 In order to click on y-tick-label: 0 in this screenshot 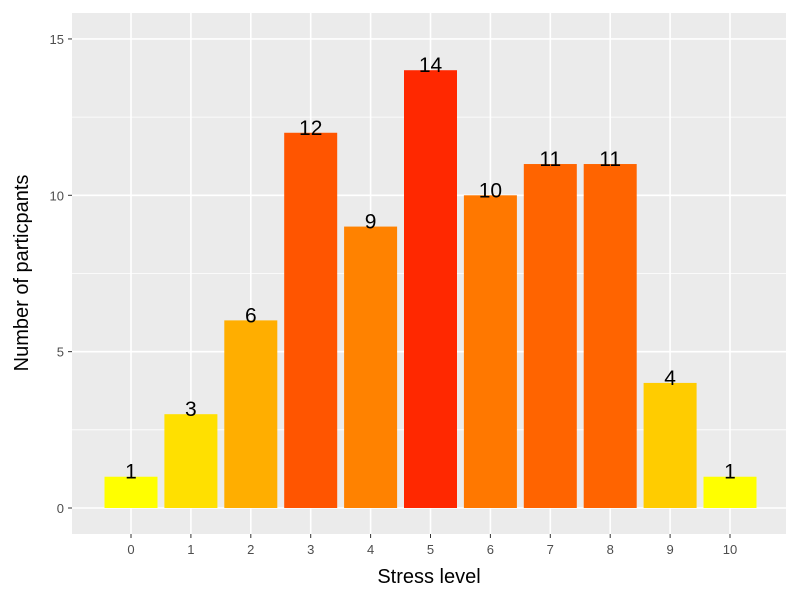, I will do `click(60, 508)`.